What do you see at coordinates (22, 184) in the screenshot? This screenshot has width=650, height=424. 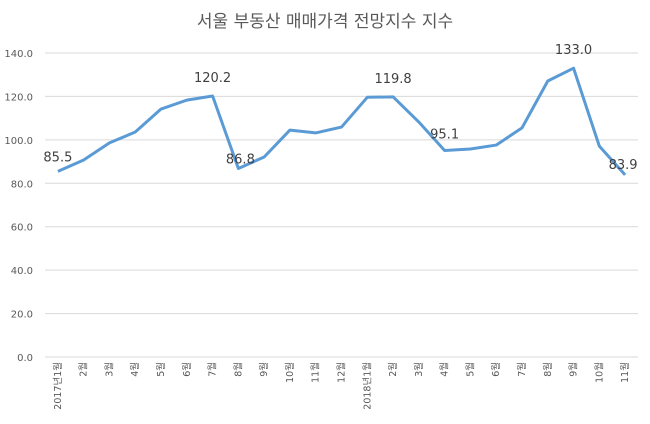 I see `y-tick-label: 80.0` at bounding box center [22, 184].